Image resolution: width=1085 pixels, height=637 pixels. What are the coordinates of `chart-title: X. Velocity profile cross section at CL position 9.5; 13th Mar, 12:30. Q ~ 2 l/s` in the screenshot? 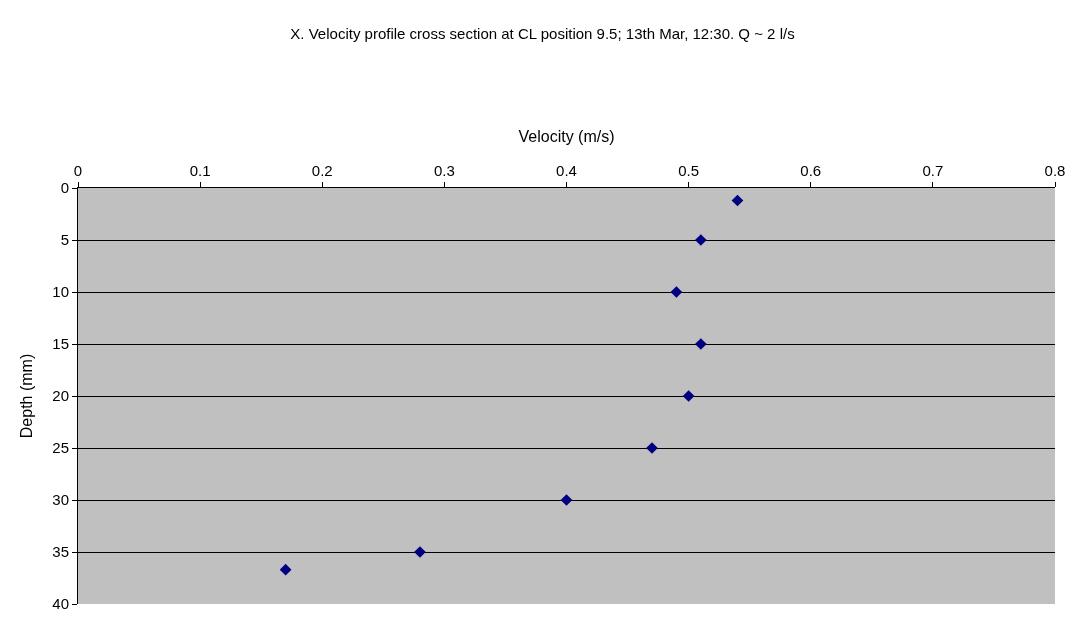 It's located at (542, 34).